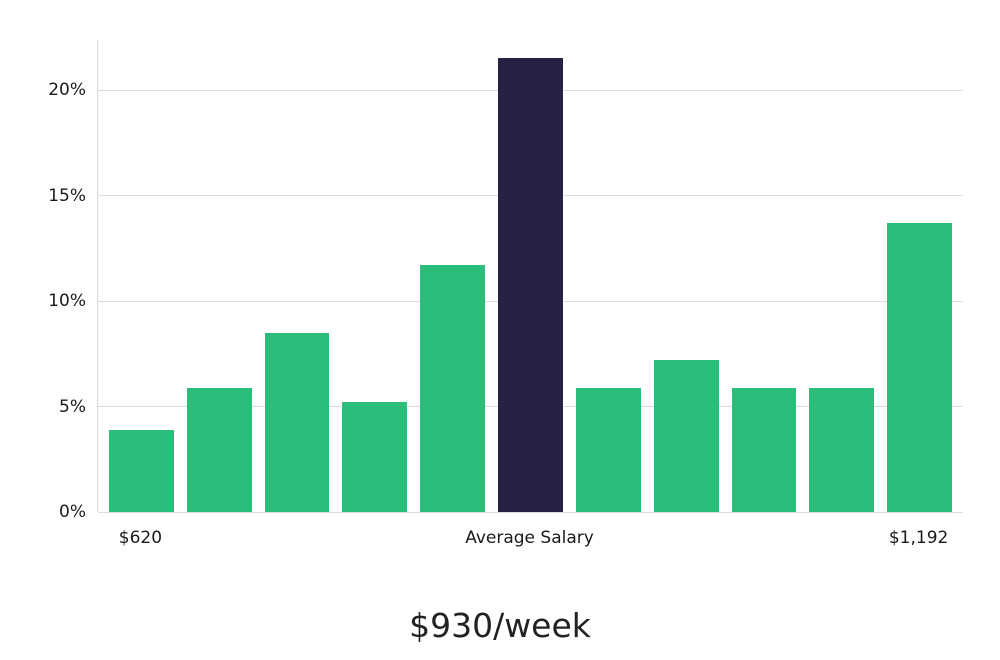 This screenshot has height=660, width=1000. What do you see at coordinates (67, 195) in the screenshot?
I see `y-tick-label: 15%` at bounding box center [67, 195].